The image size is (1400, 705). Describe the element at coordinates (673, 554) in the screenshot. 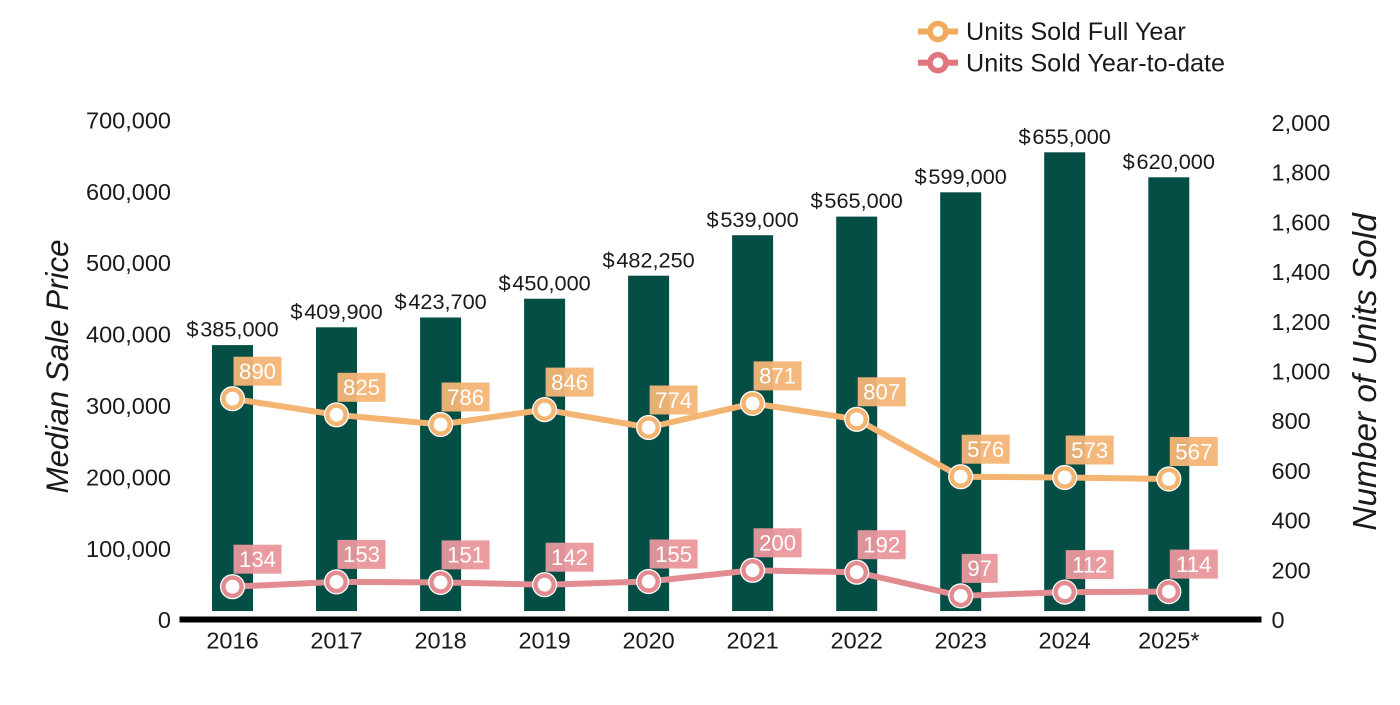

I see `svg-text: 155` at that location.